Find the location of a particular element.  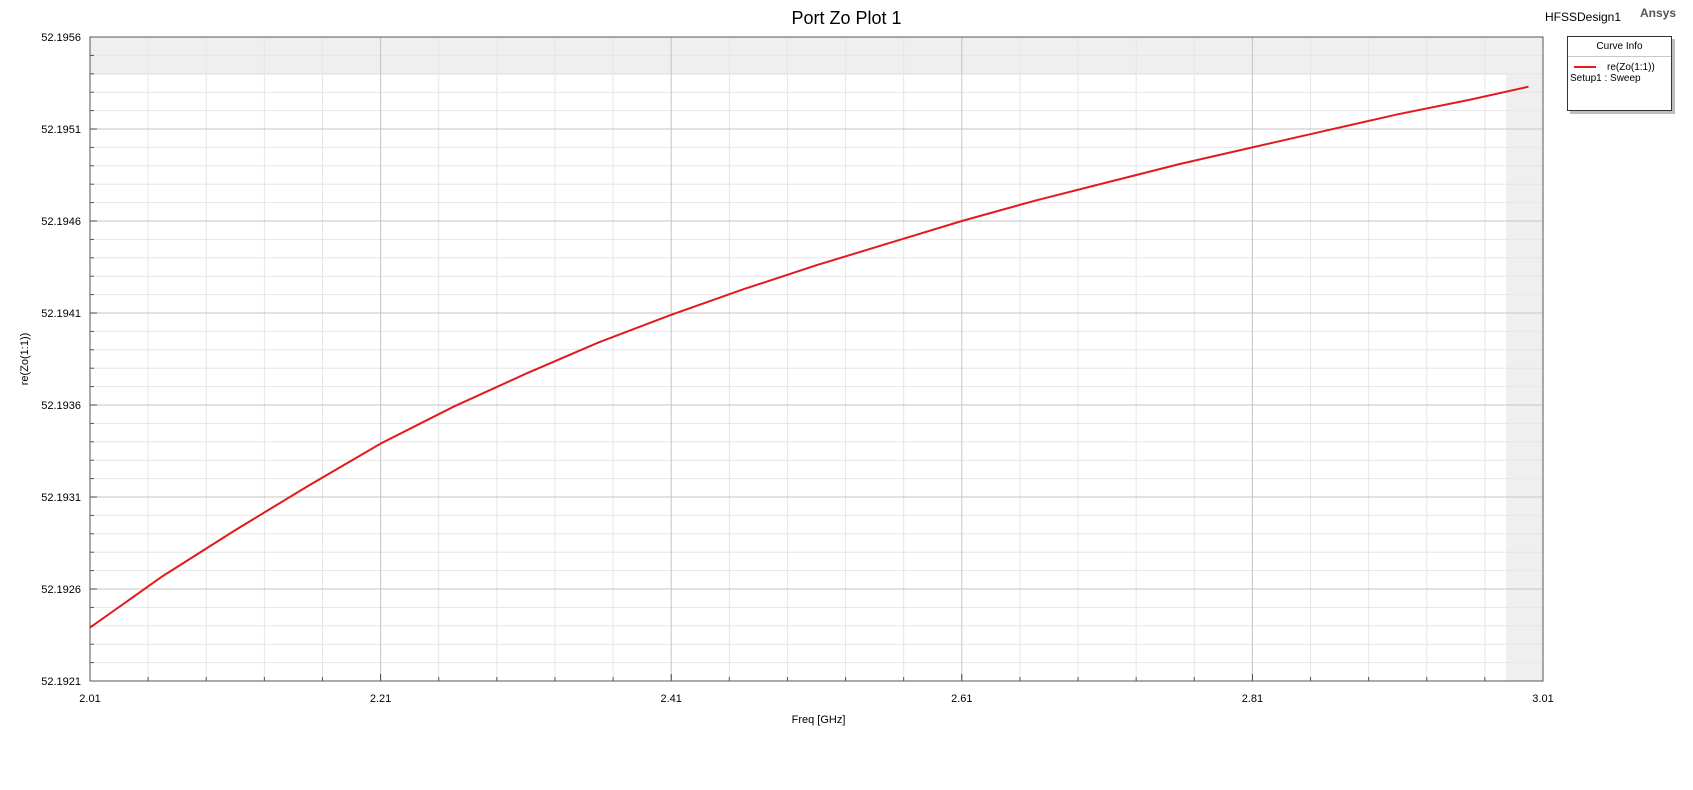

top-scroll-band is located at coordinates (816, 56).